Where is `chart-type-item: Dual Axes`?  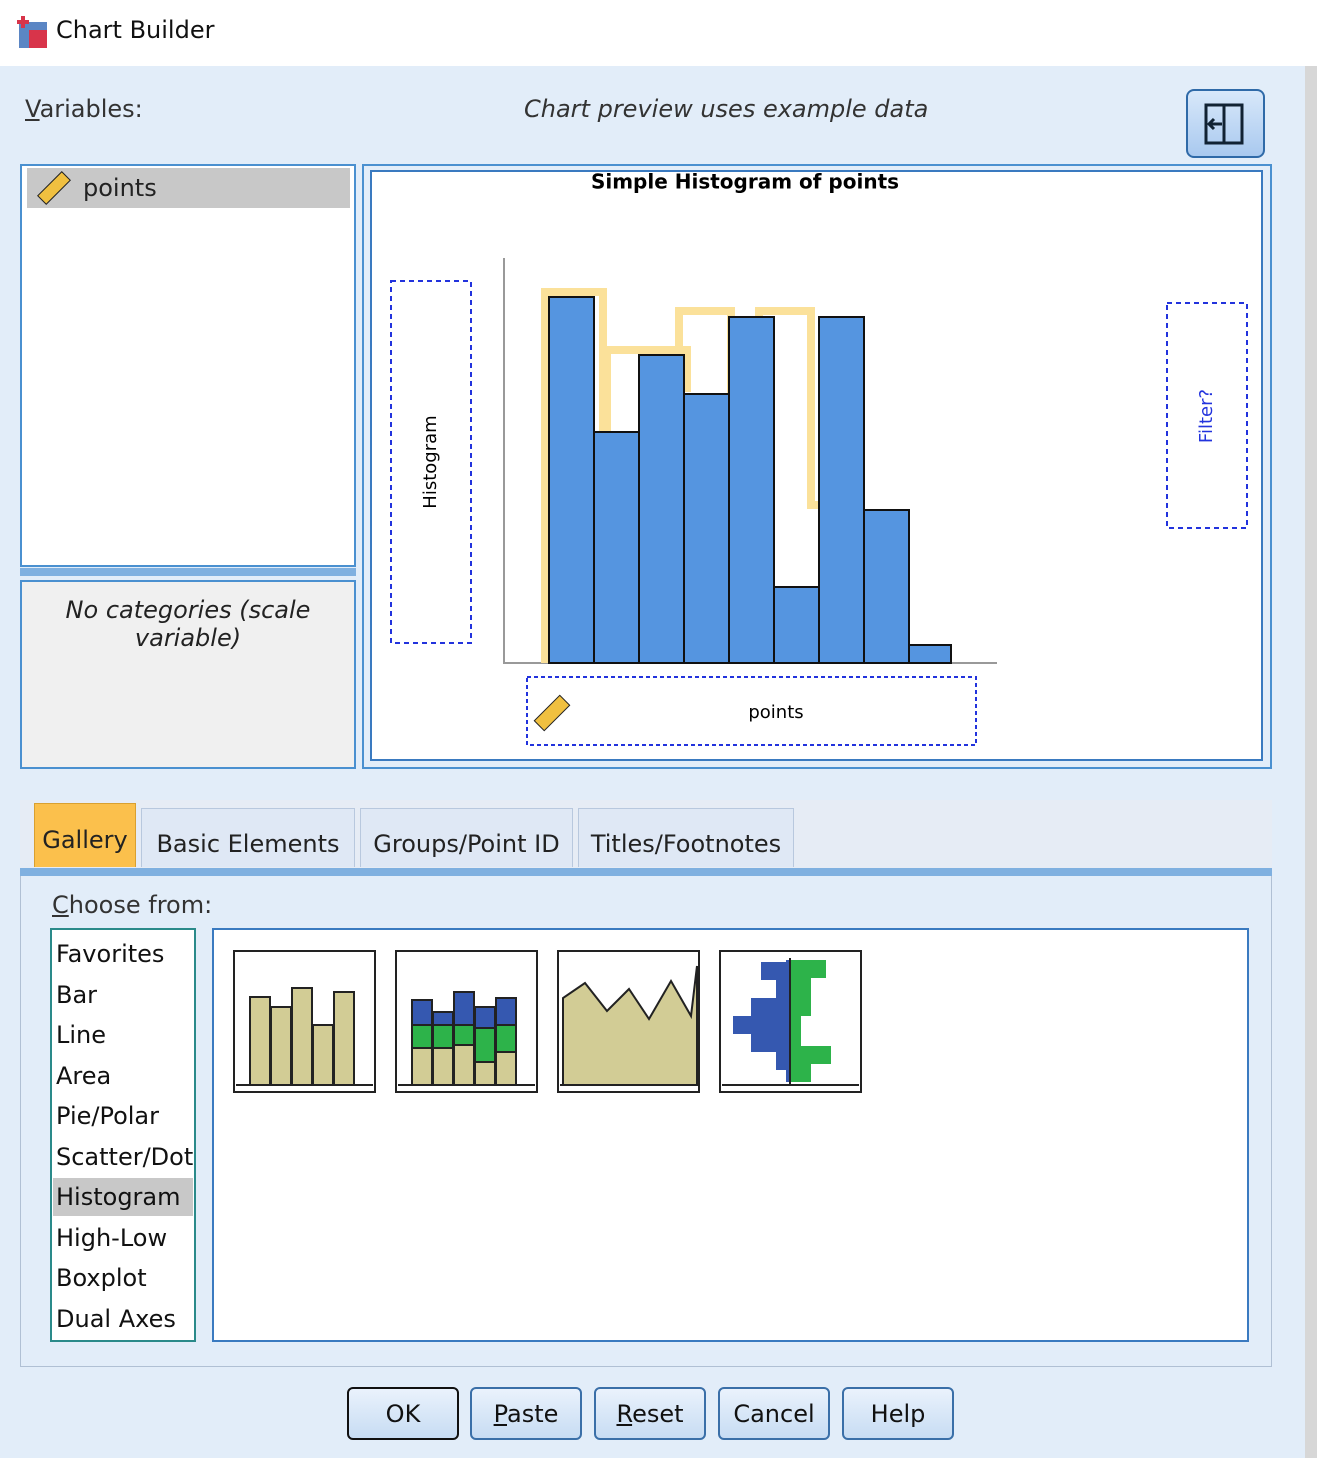 chart-type-item: Dual Axes is located at coordinates (116, 1318).